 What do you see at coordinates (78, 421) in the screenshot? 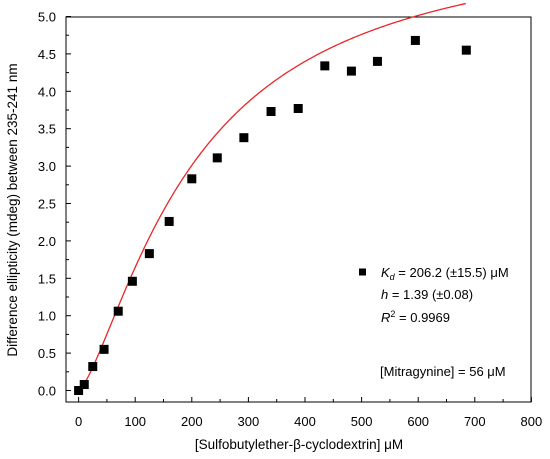
I see `x-tick-label: 0` at bounding box center [78, 421].